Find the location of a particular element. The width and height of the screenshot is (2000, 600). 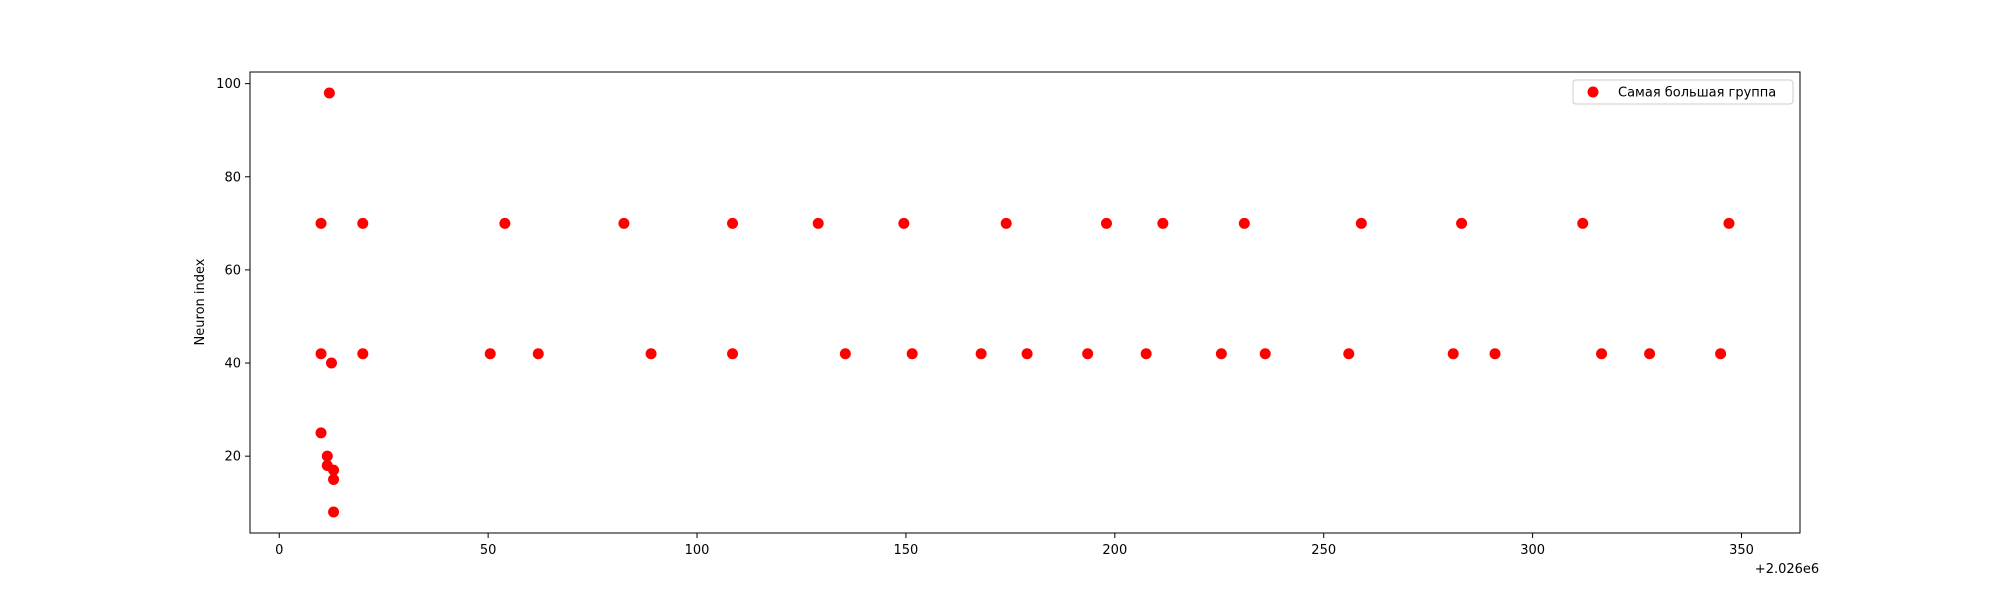

y-tick-label: 20 is located at coordinates (232, 457).